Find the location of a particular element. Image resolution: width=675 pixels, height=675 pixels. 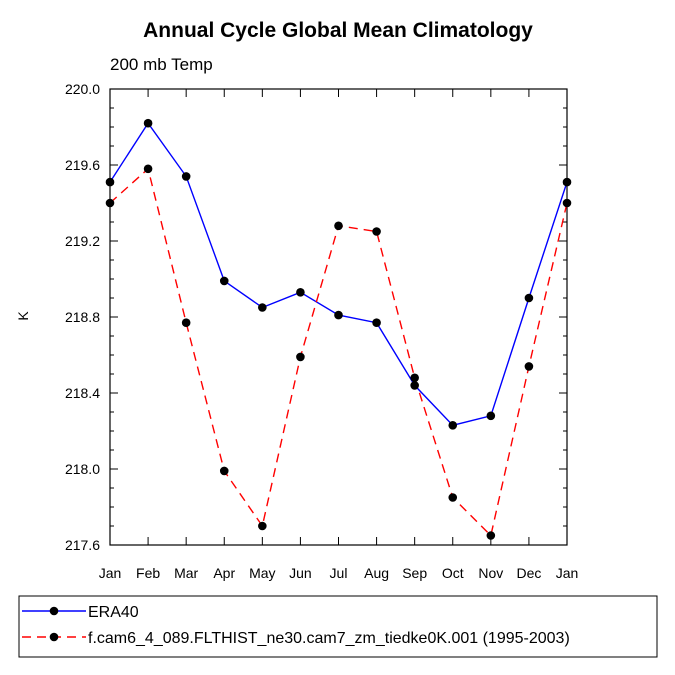

y-tick-label: 219.6 is located at coordinates (82, 165).